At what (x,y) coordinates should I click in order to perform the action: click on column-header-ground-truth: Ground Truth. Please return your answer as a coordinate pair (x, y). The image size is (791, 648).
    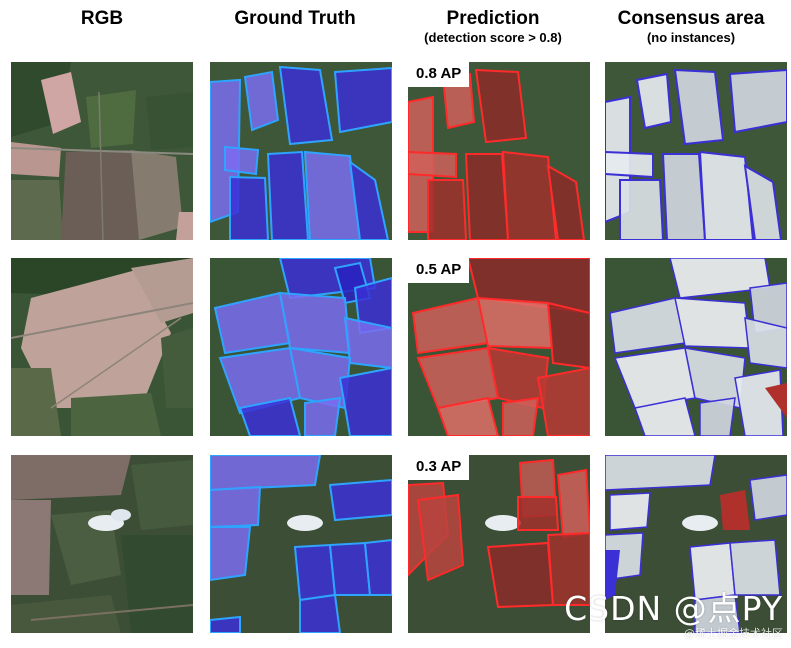
    Looking at the image, I should click on (295, 19).